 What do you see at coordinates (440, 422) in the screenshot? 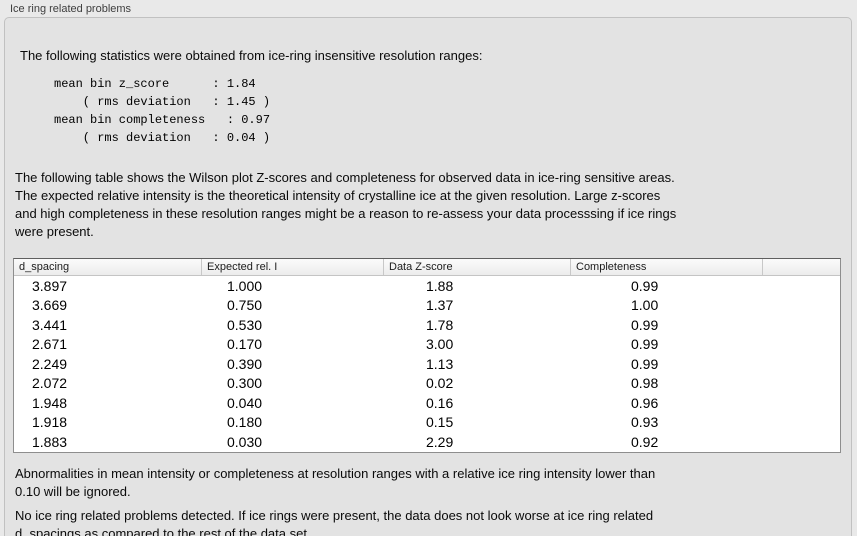
I see `table-cell: 0.15` at bounding box center [440, 422].